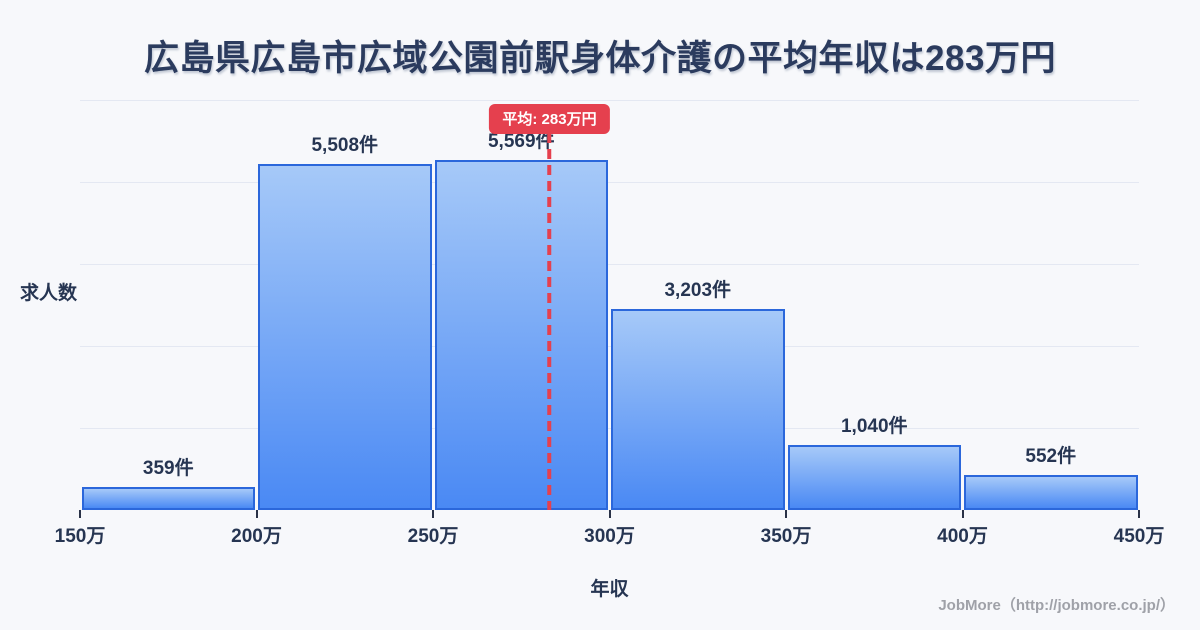  Describe the element at coordinates (600, 58) in the screenshot. I see `chart-title: 広島県広島市広域公園前駅身体介護の平均年収は283万円` at that location.